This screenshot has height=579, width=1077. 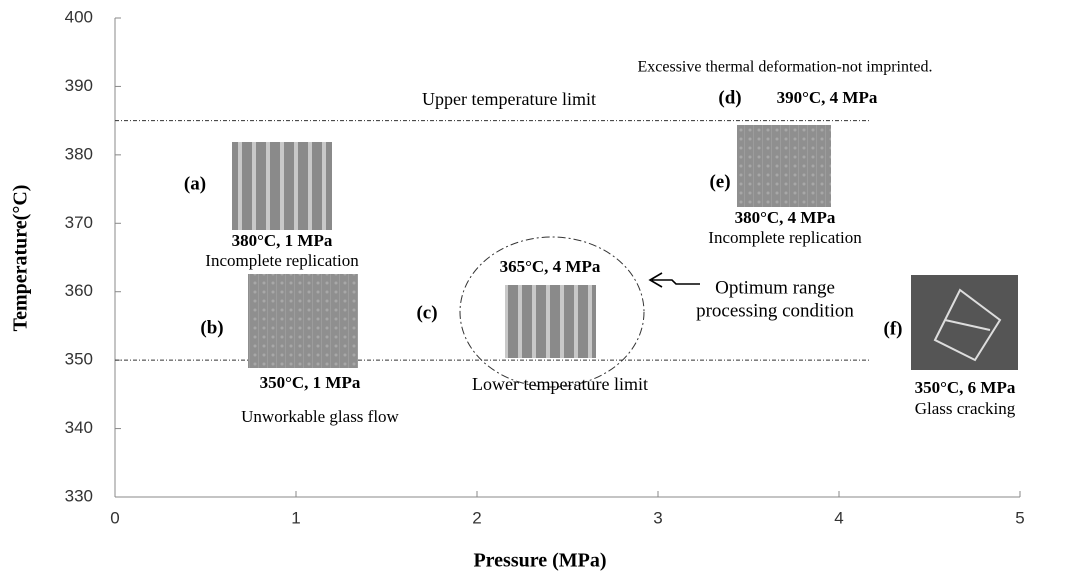 I want to click on x-axis-label: Pressure (MPa), so click(x=539, y=561).